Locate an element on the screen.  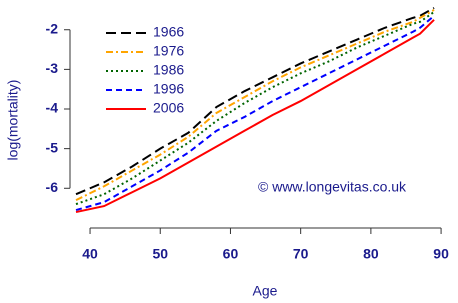
x-tick-label: 80 is located at coordinates (371, 254).